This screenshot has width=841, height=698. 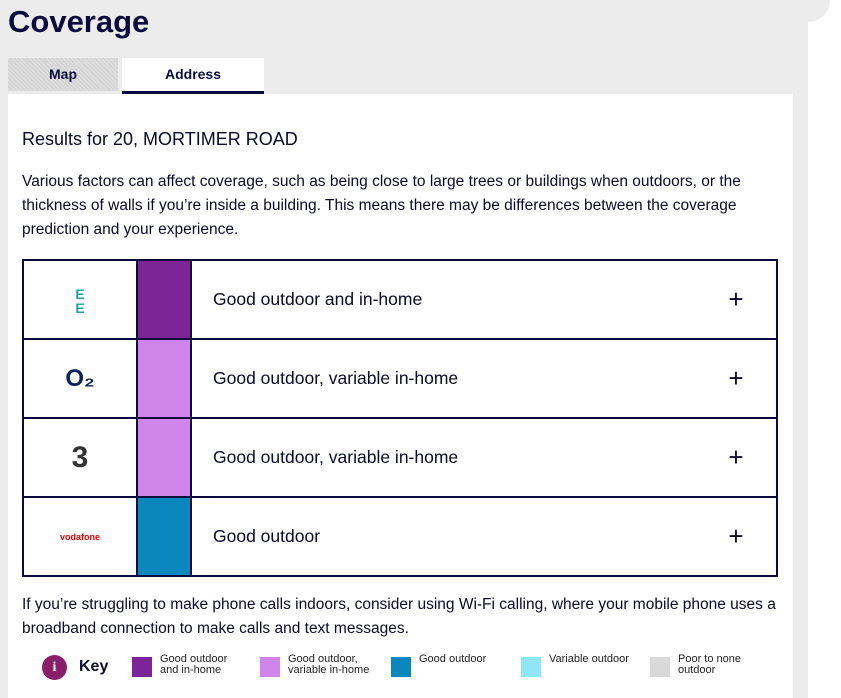 What do you see at coordinates (81, 536) in the screenshot?
I see `operator-logo: vodafone` at bounding box center [81, 536].